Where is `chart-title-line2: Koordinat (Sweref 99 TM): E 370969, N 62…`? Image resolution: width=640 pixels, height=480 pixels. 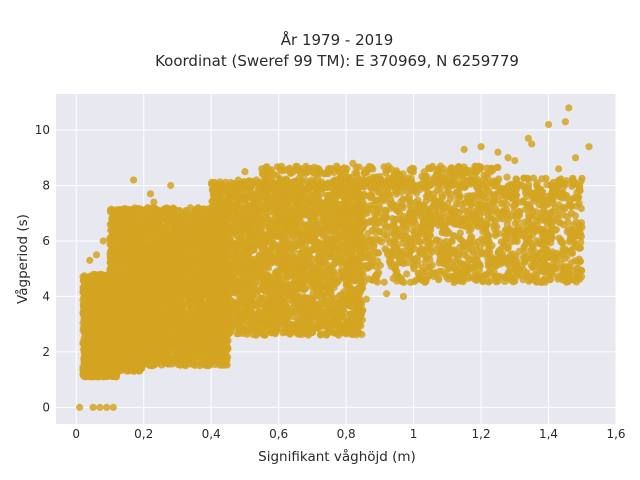
chart-title-line2: Koordinat (Sweref 99 TM): E 370969, N 62… is located at coordinates (337, 61).